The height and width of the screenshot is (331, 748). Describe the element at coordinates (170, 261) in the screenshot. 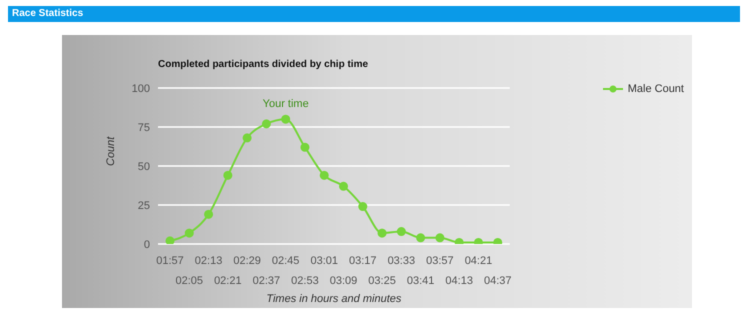

I see `x-tick-label: 01:57` at that location.